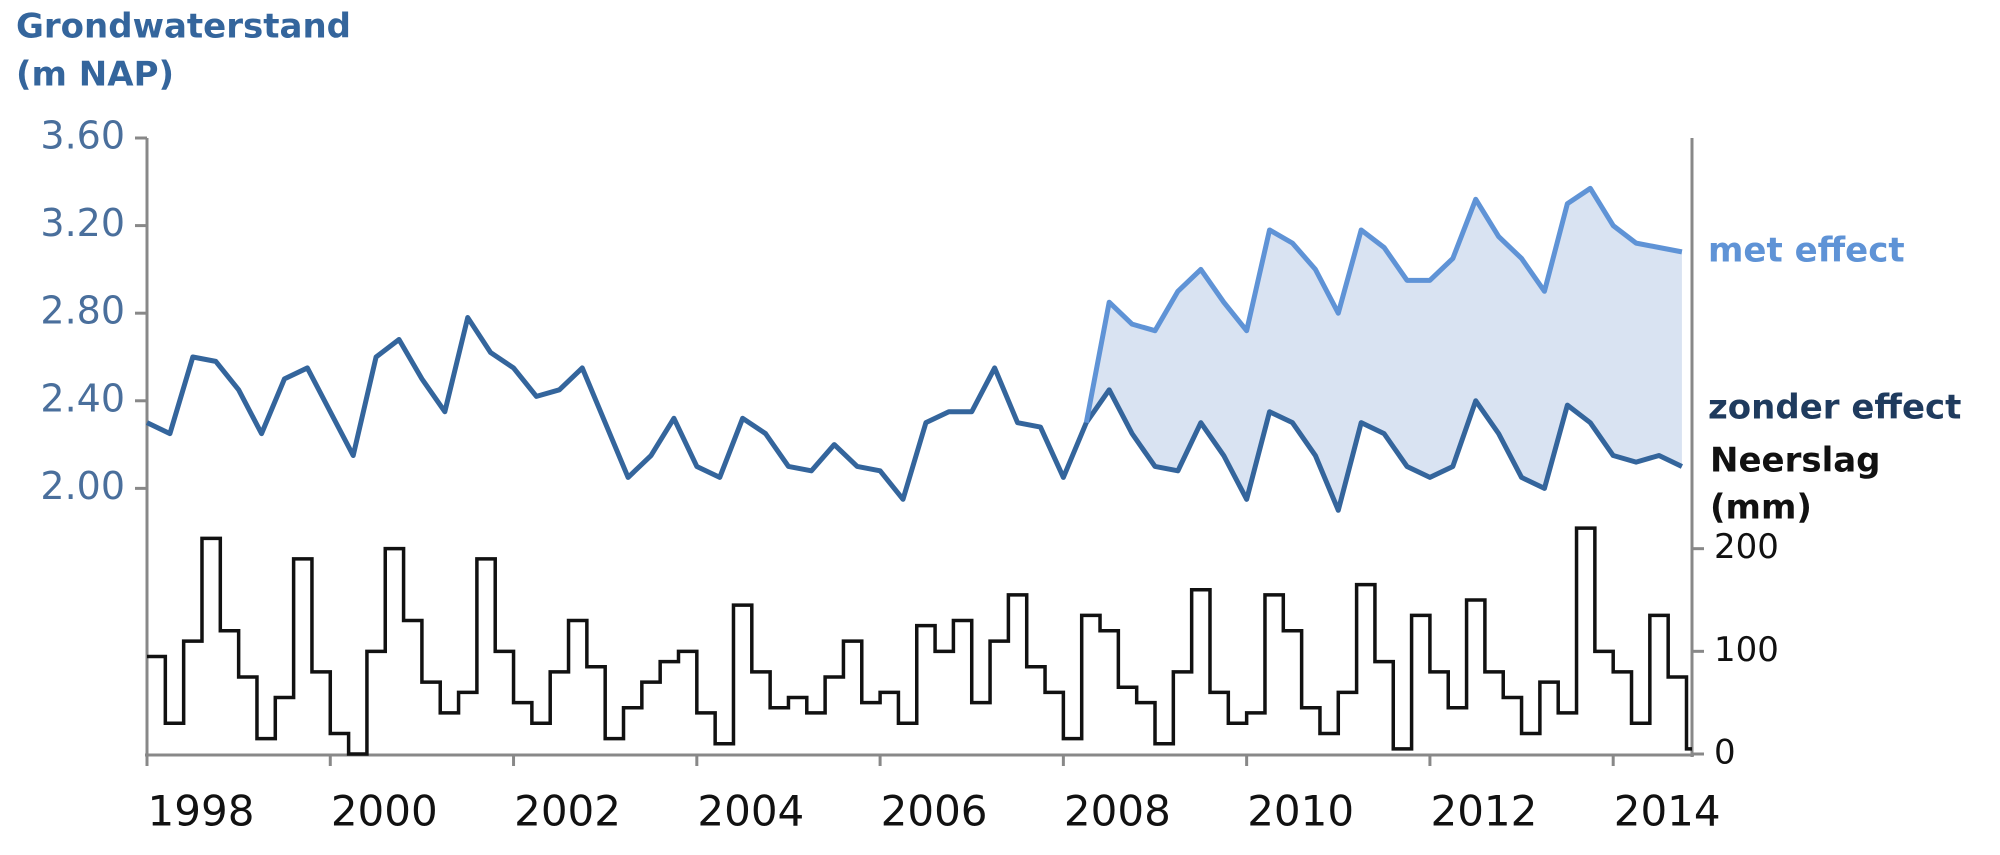 The height and width of the screenshot is (855, 2000). What do you see at coordinates (750, 811) in the screenshot?
I see `x-tick-label: 2004` at bounding box center [750, 811].